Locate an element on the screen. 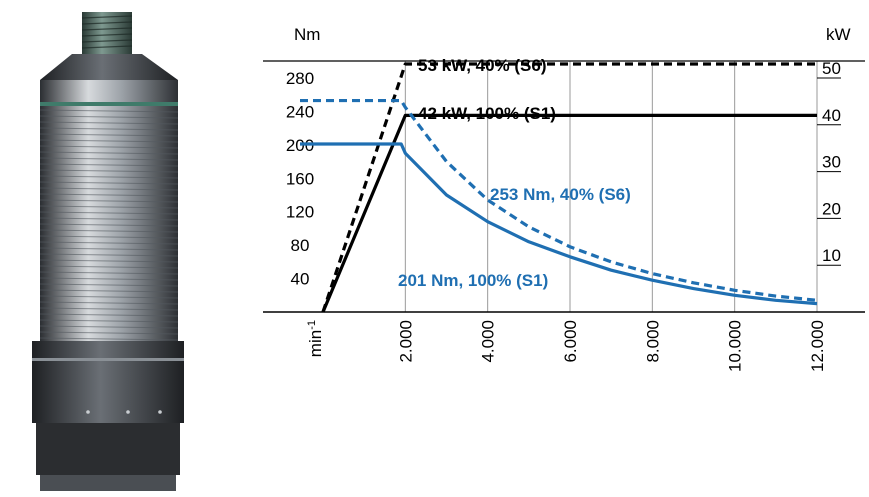 The height and width of the screenshot is (497, 869). x-tick-label: 6.000 is located at coordinates (570, 341).